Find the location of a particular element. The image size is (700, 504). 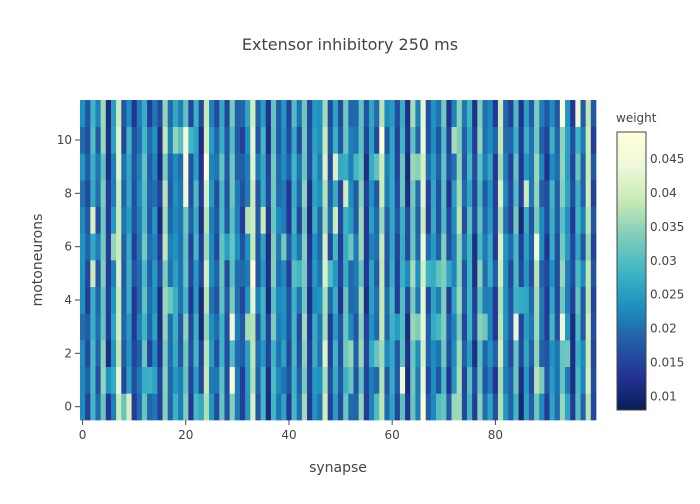

colorbar-tick-label: 0.04 is located at coordinates (663, 193).